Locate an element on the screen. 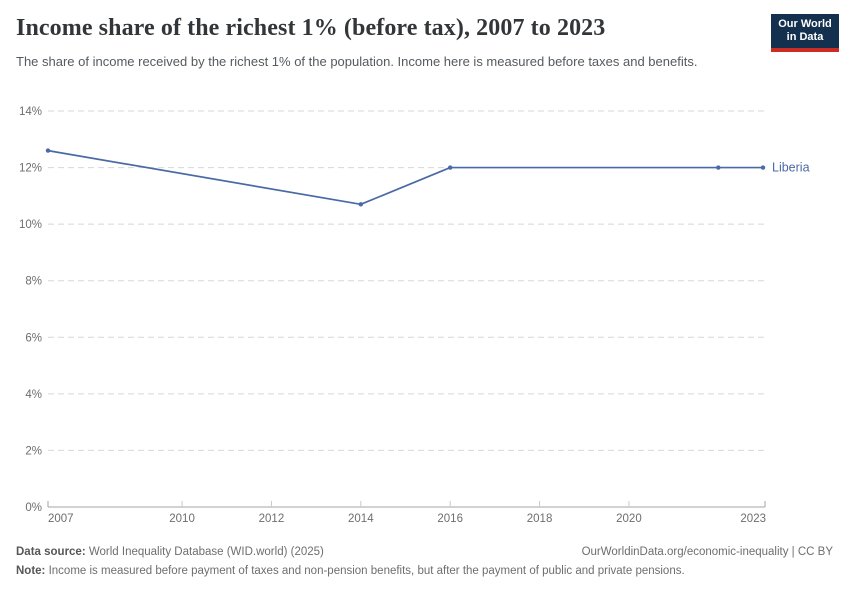  data-point-liberia-2016 is located at coordinates (450, 167).